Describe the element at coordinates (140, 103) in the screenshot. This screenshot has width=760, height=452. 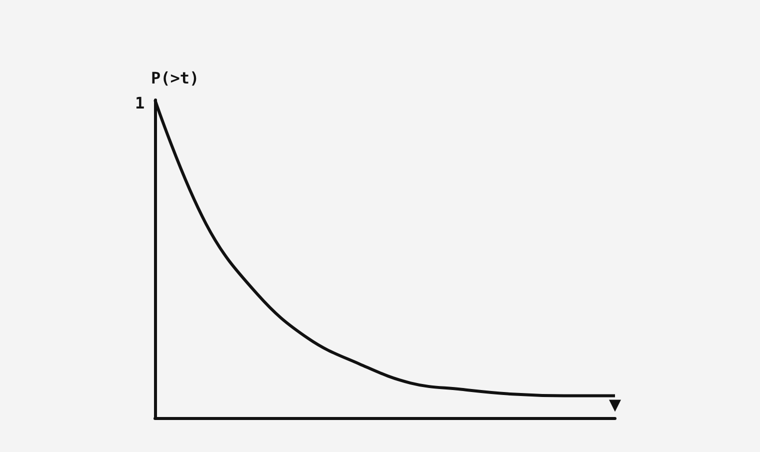
I see `text: 1` at that location.